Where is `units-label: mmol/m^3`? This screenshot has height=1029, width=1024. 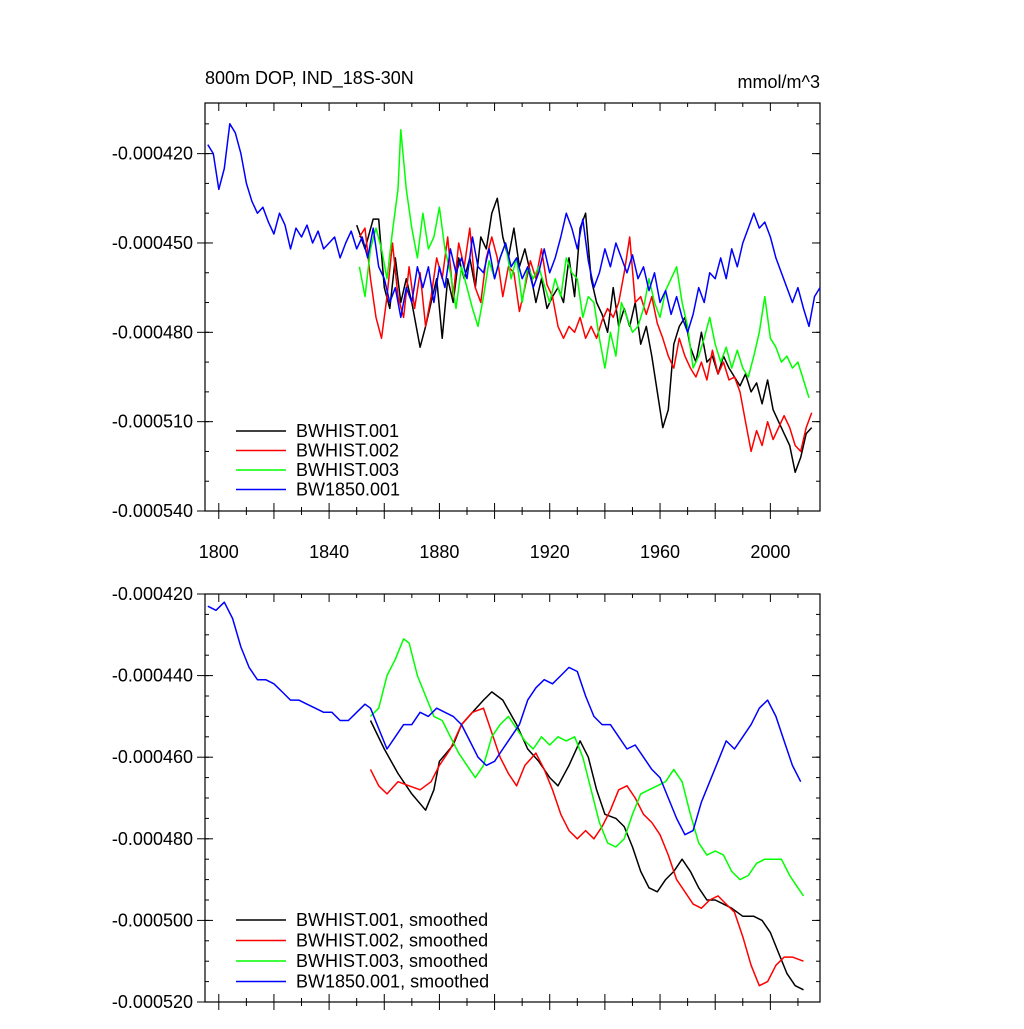
units-label: mmol/m^3 is located at coordinates (779, 82).